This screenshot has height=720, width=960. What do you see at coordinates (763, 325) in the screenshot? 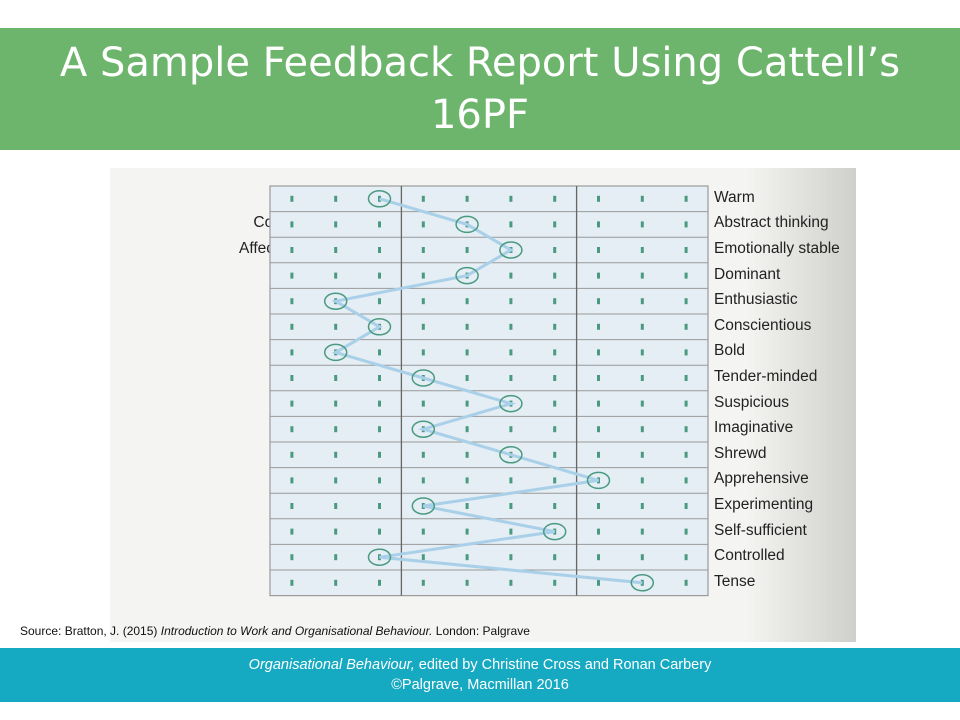
I see `trait-high-label: Conscientious` at bounding box center [763, 325].